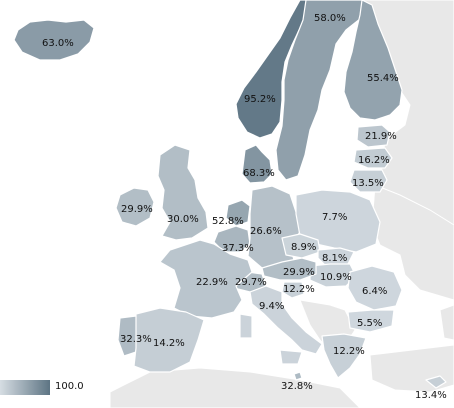 The image size is (454, 408). I want to click on label-iceland: 63.0%, so click(58, 43).